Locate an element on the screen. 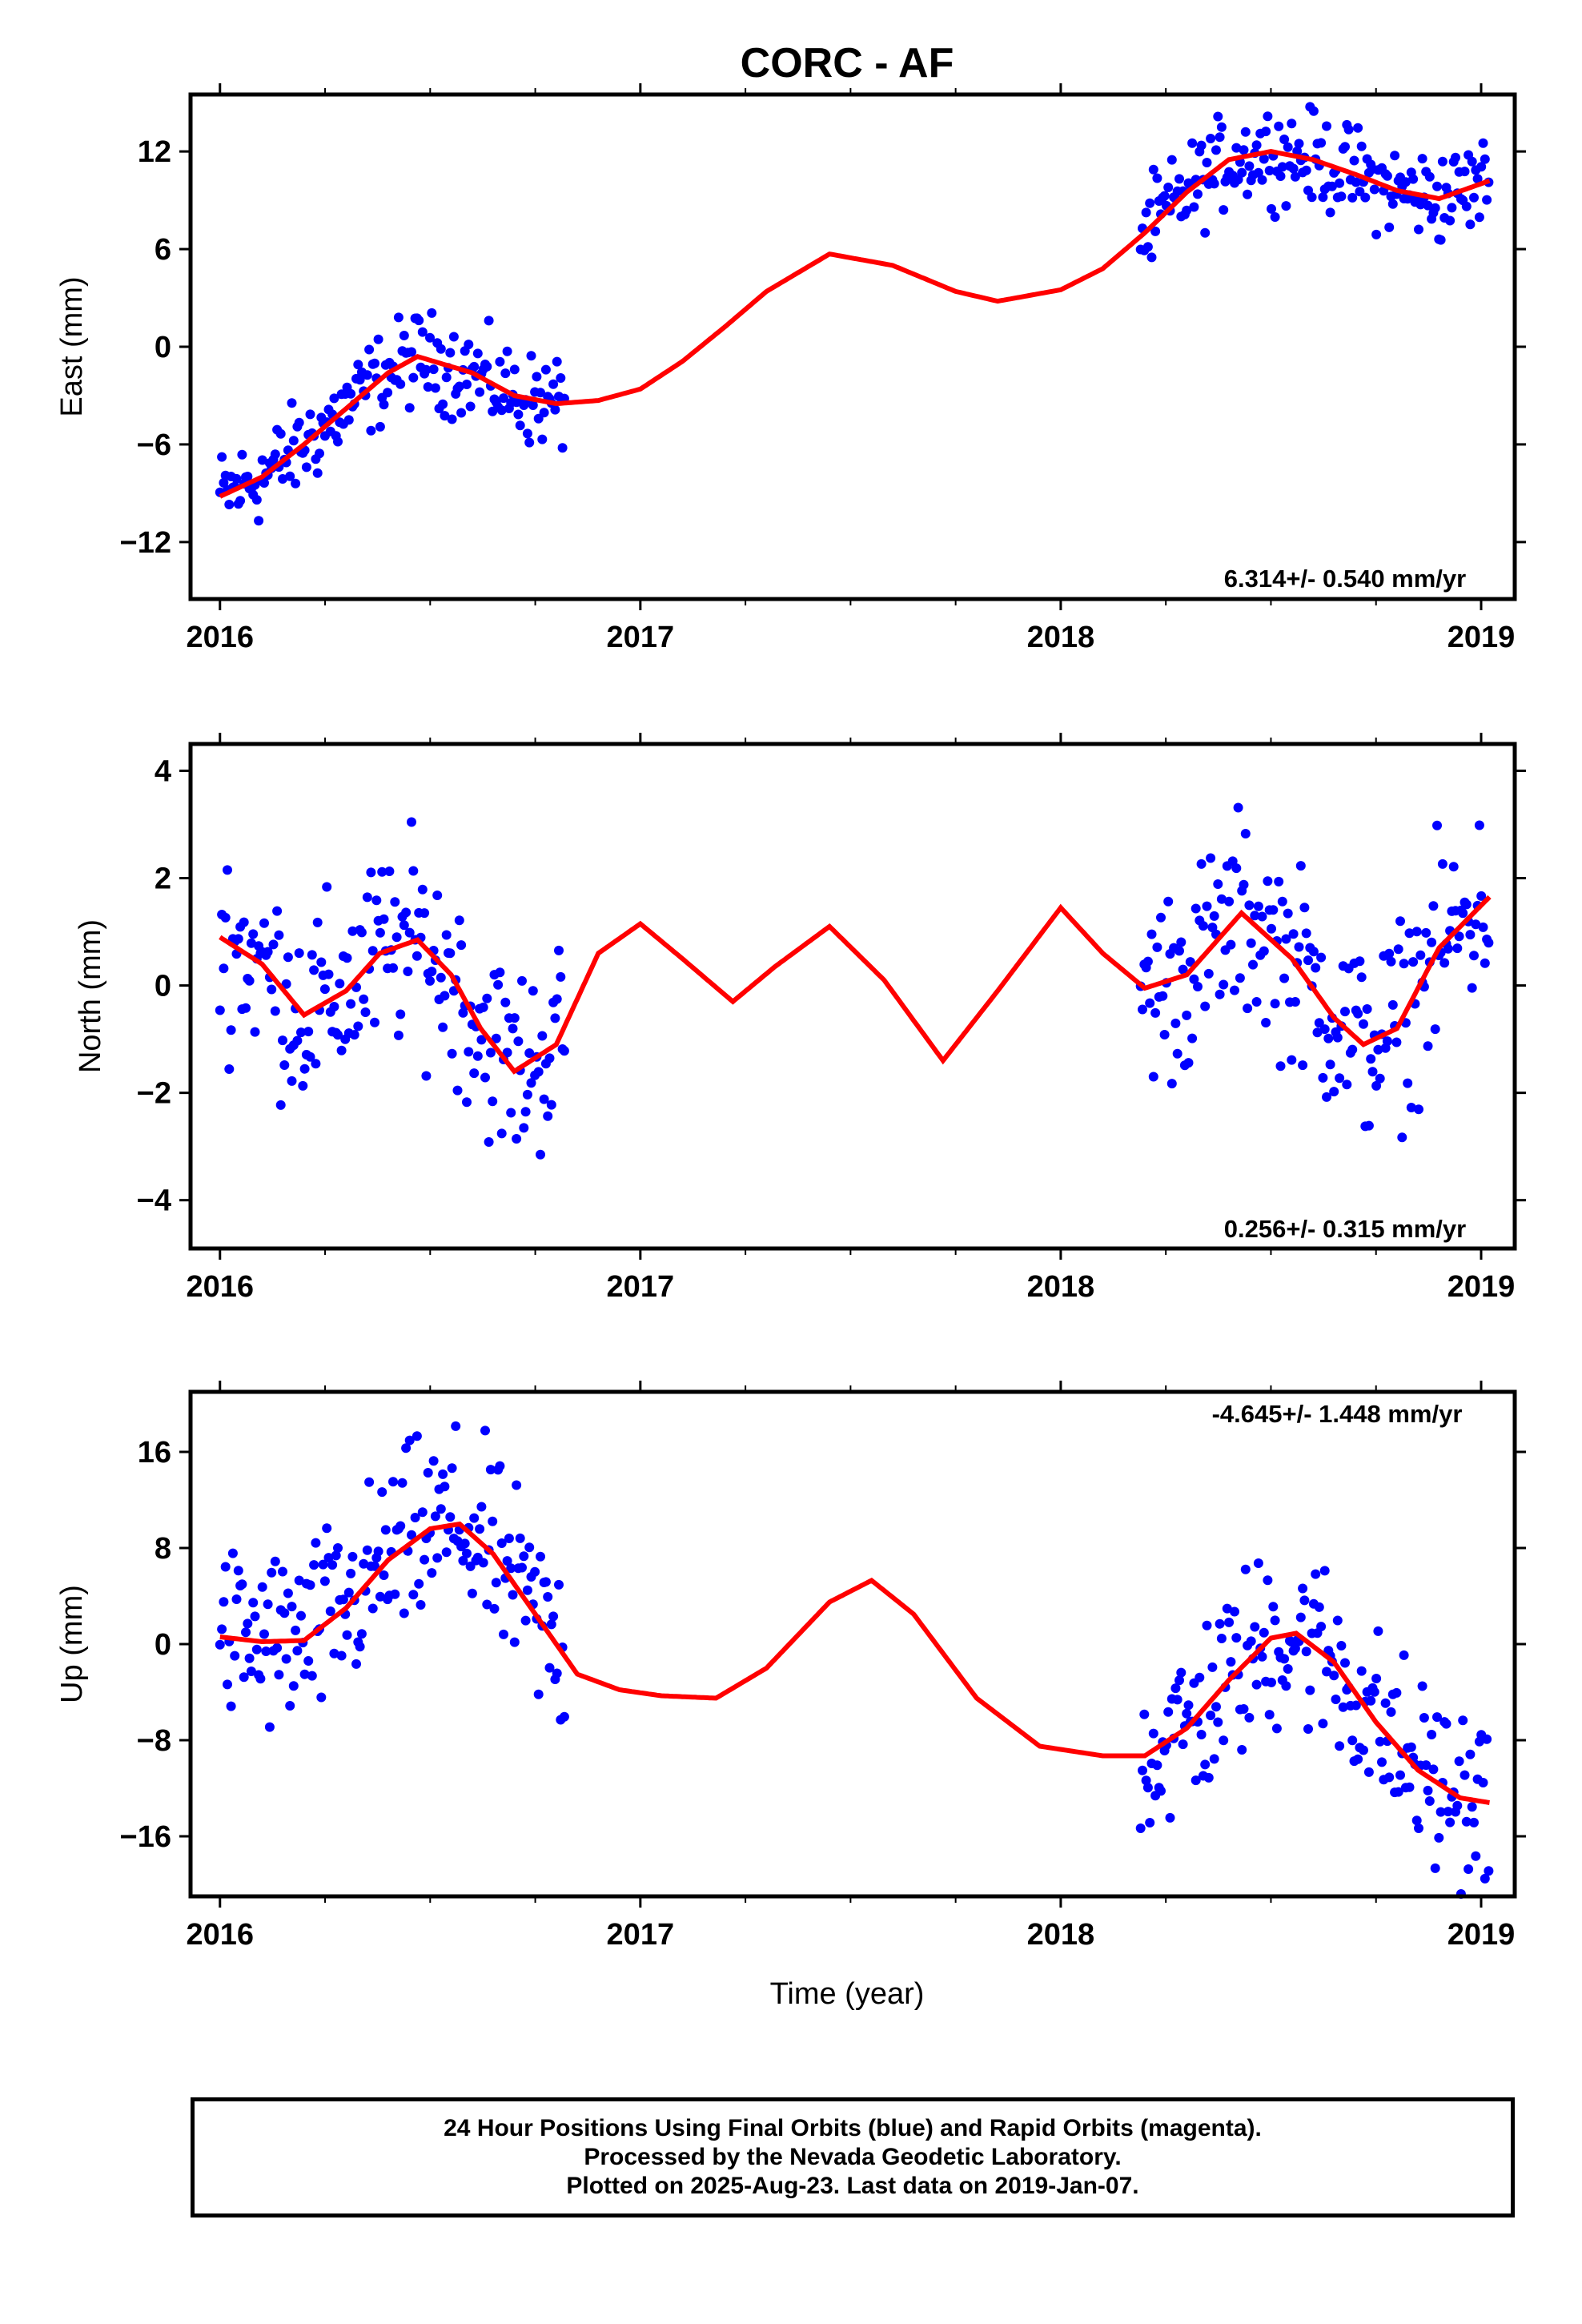 Image resolution: width=1582 pixels, height=2324 pixels. up-x-tick-label: 2018 is located at coordinates (1061, 1935).